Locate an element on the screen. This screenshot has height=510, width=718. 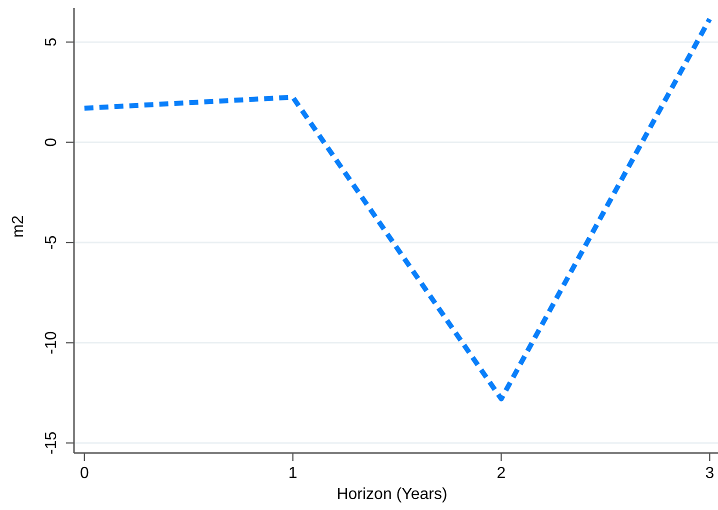
x-tick-label: 0 is located at coordinates (84, 473).